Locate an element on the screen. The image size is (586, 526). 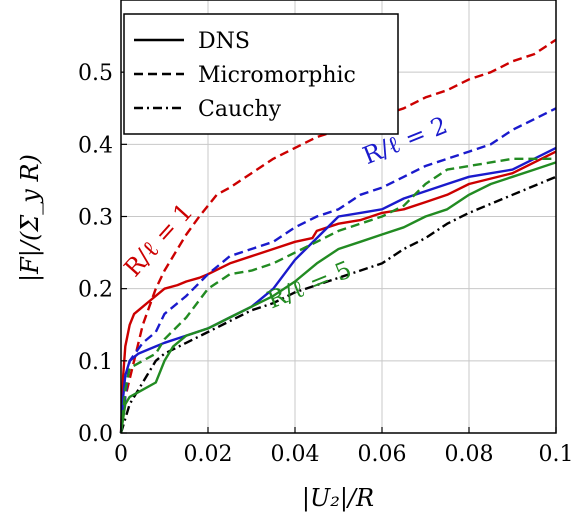
legend-label-cauchy: Cauchy is located at coordinates (240, 109).